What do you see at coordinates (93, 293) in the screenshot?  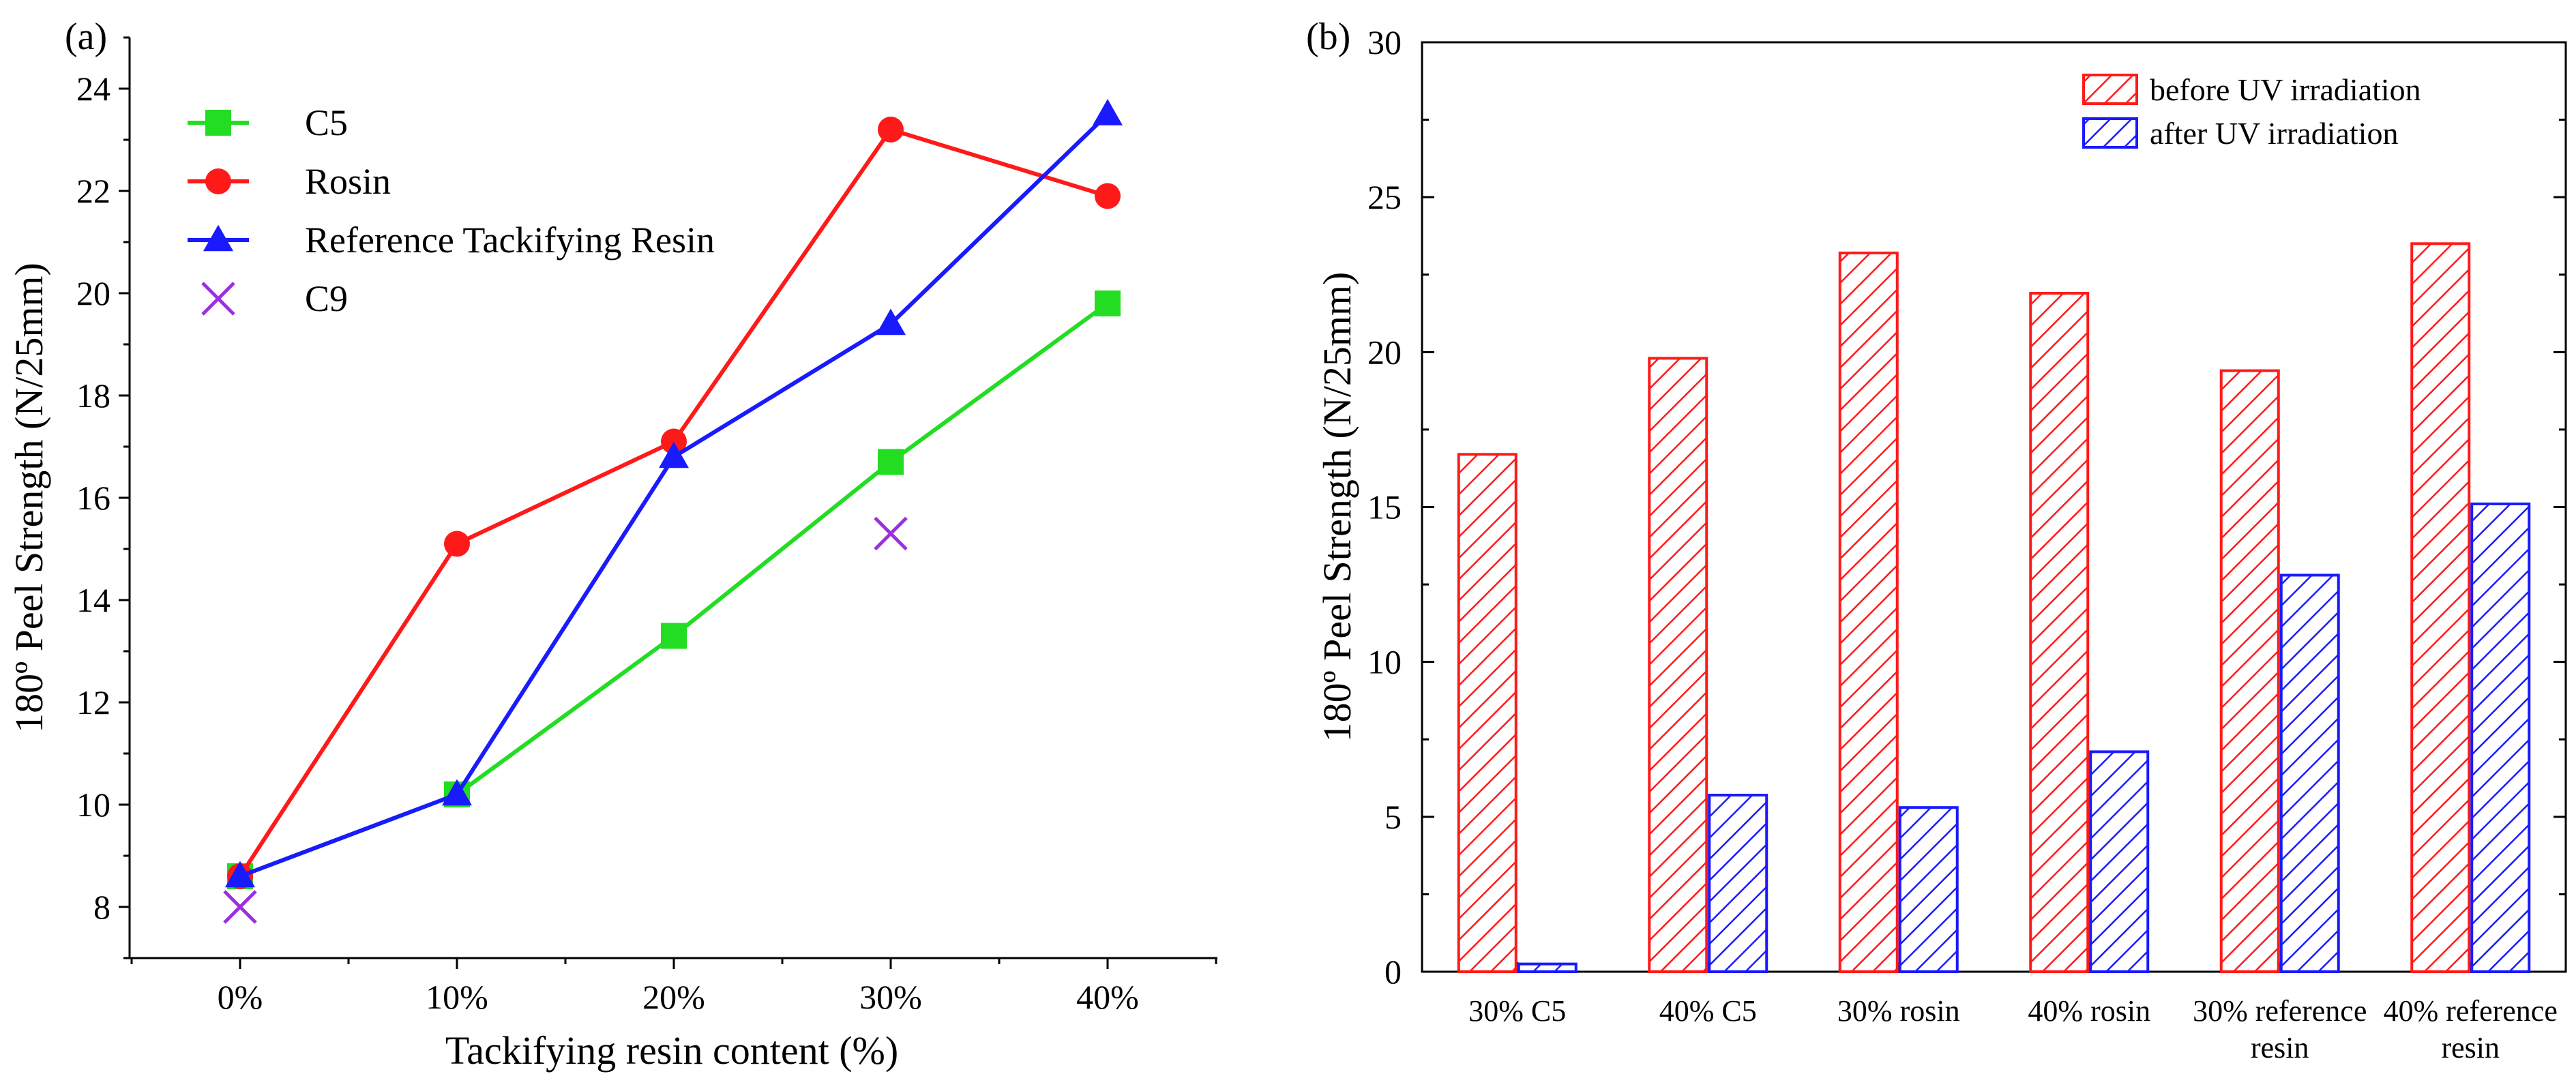 I see `panel-a-y-tick-label: 20` at bounding box center [93, 293].